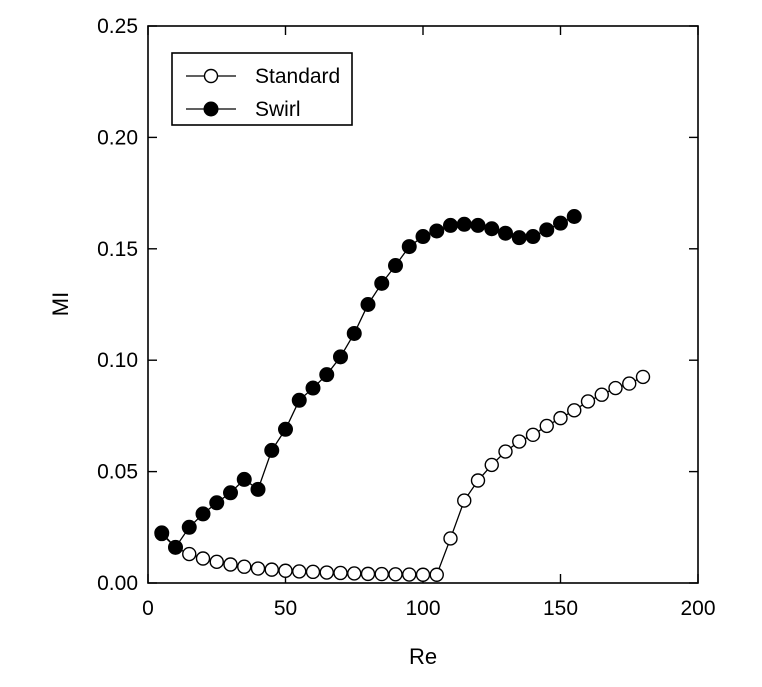  I want to click on legend: Standard Swirl, so click(262, 89).